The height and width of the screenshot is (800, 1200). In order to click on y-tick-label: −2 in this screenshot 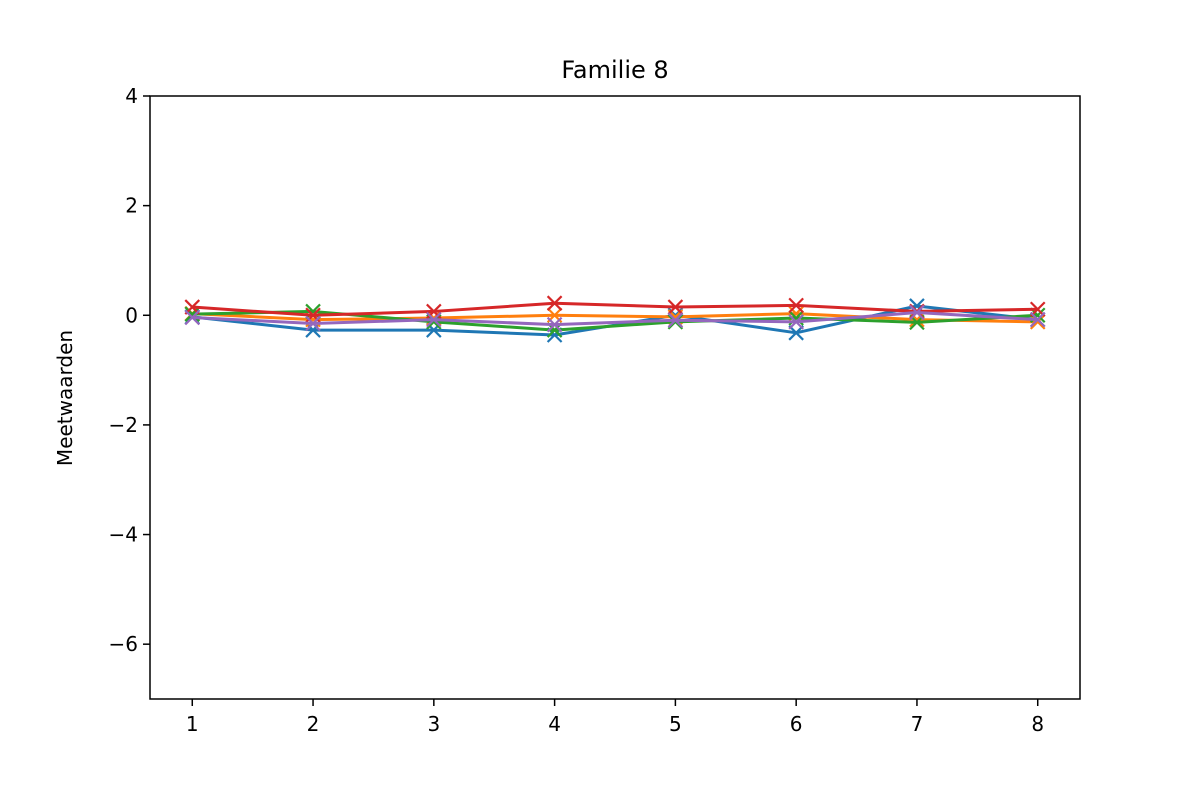, I will do `click(123, 425)`.